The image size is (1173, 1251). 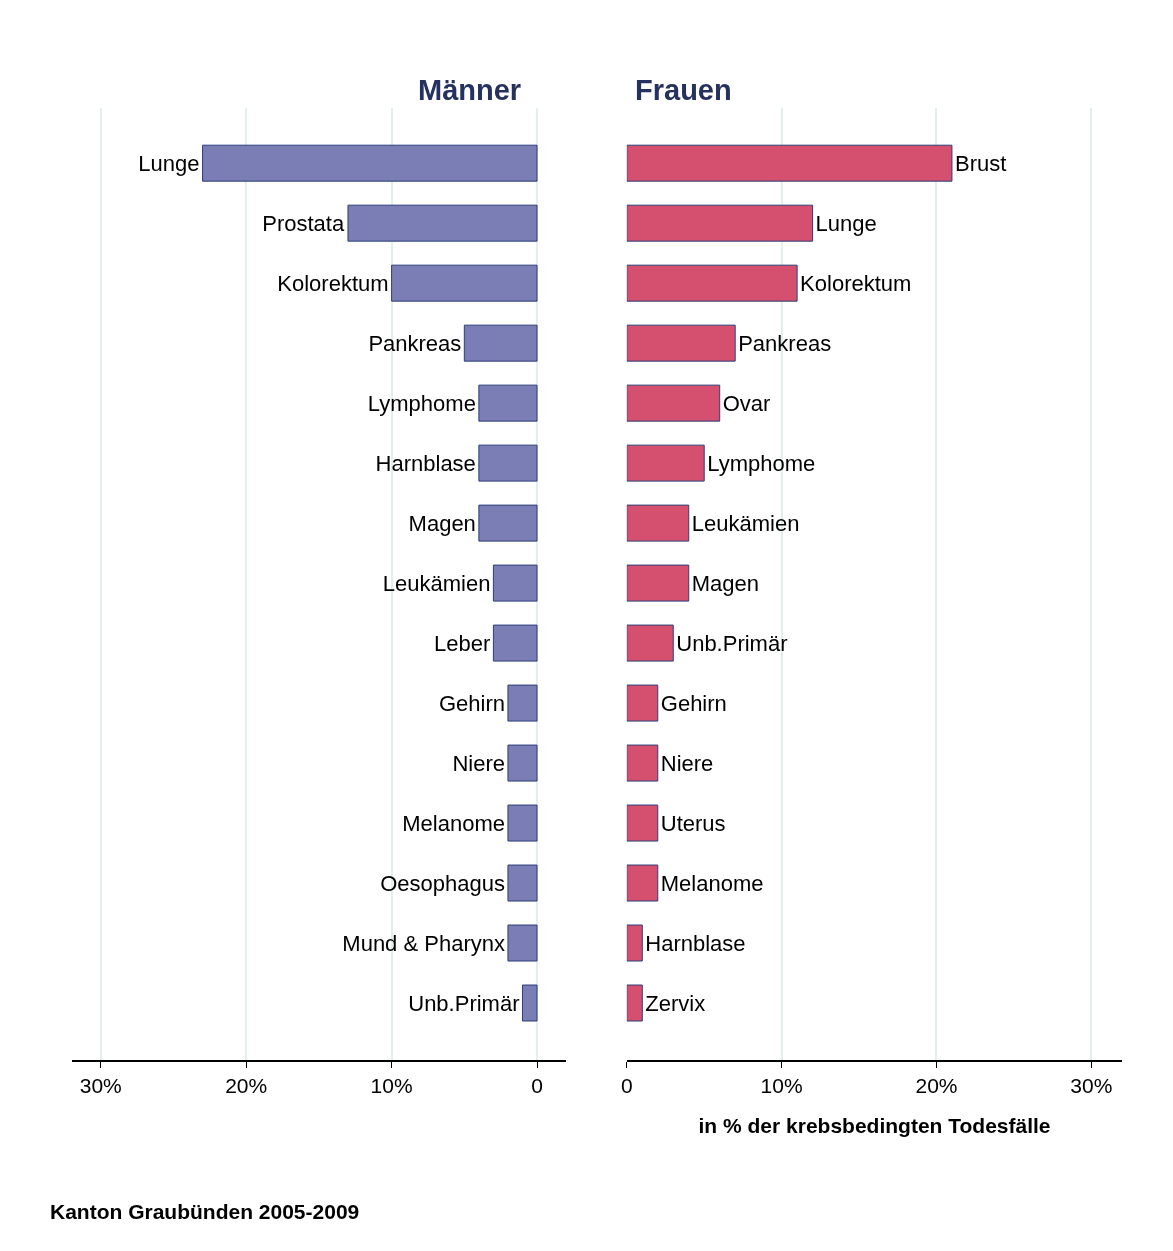 What do you see at coordinates (423, 943) in the screenshot?
I see `category-label: Mund & Pharynx` at bounding box center [423, 943].